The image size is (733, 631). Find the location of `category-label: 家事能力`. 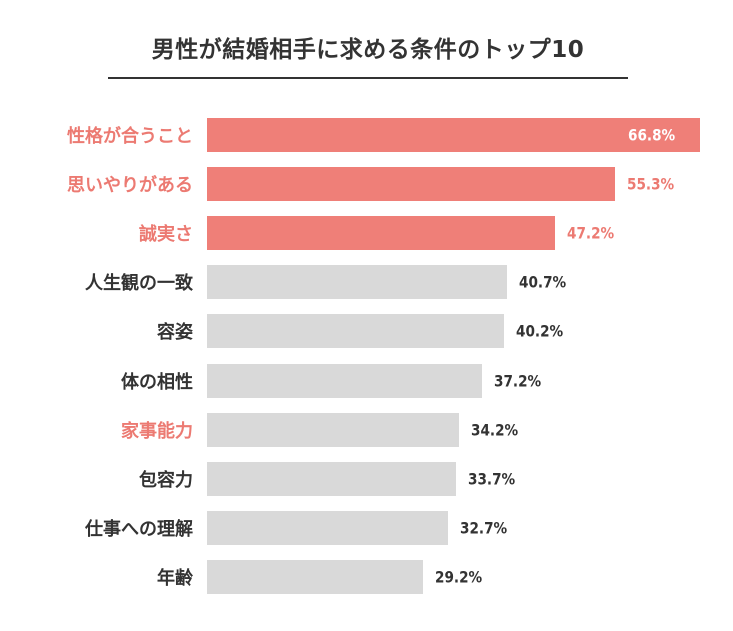

category-label: 家事能力 is located at coordinates (157, 431).